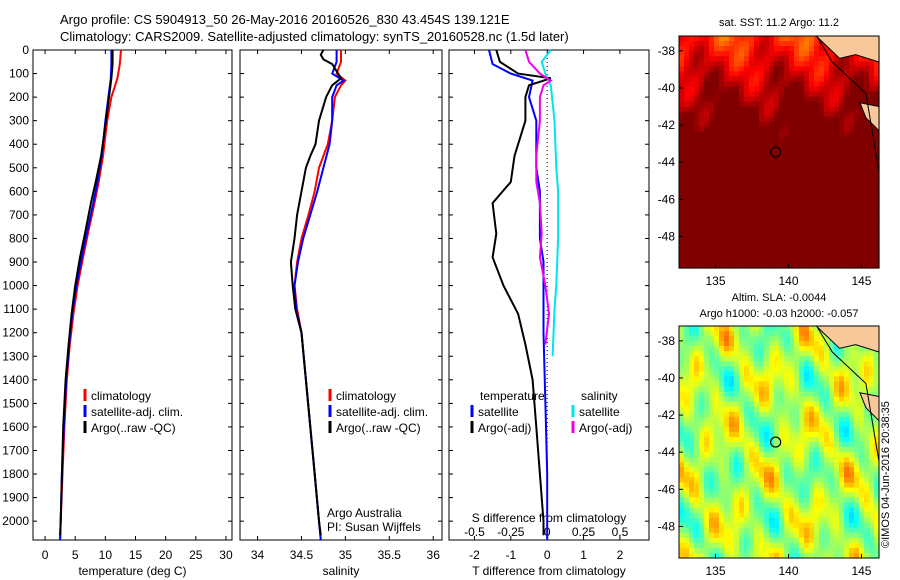 The height and width of the screenshot is (580, 900). What do you see at coordinates (518, 294) in the screenshot?
I see `series-line` at bounding box center [518, 294].